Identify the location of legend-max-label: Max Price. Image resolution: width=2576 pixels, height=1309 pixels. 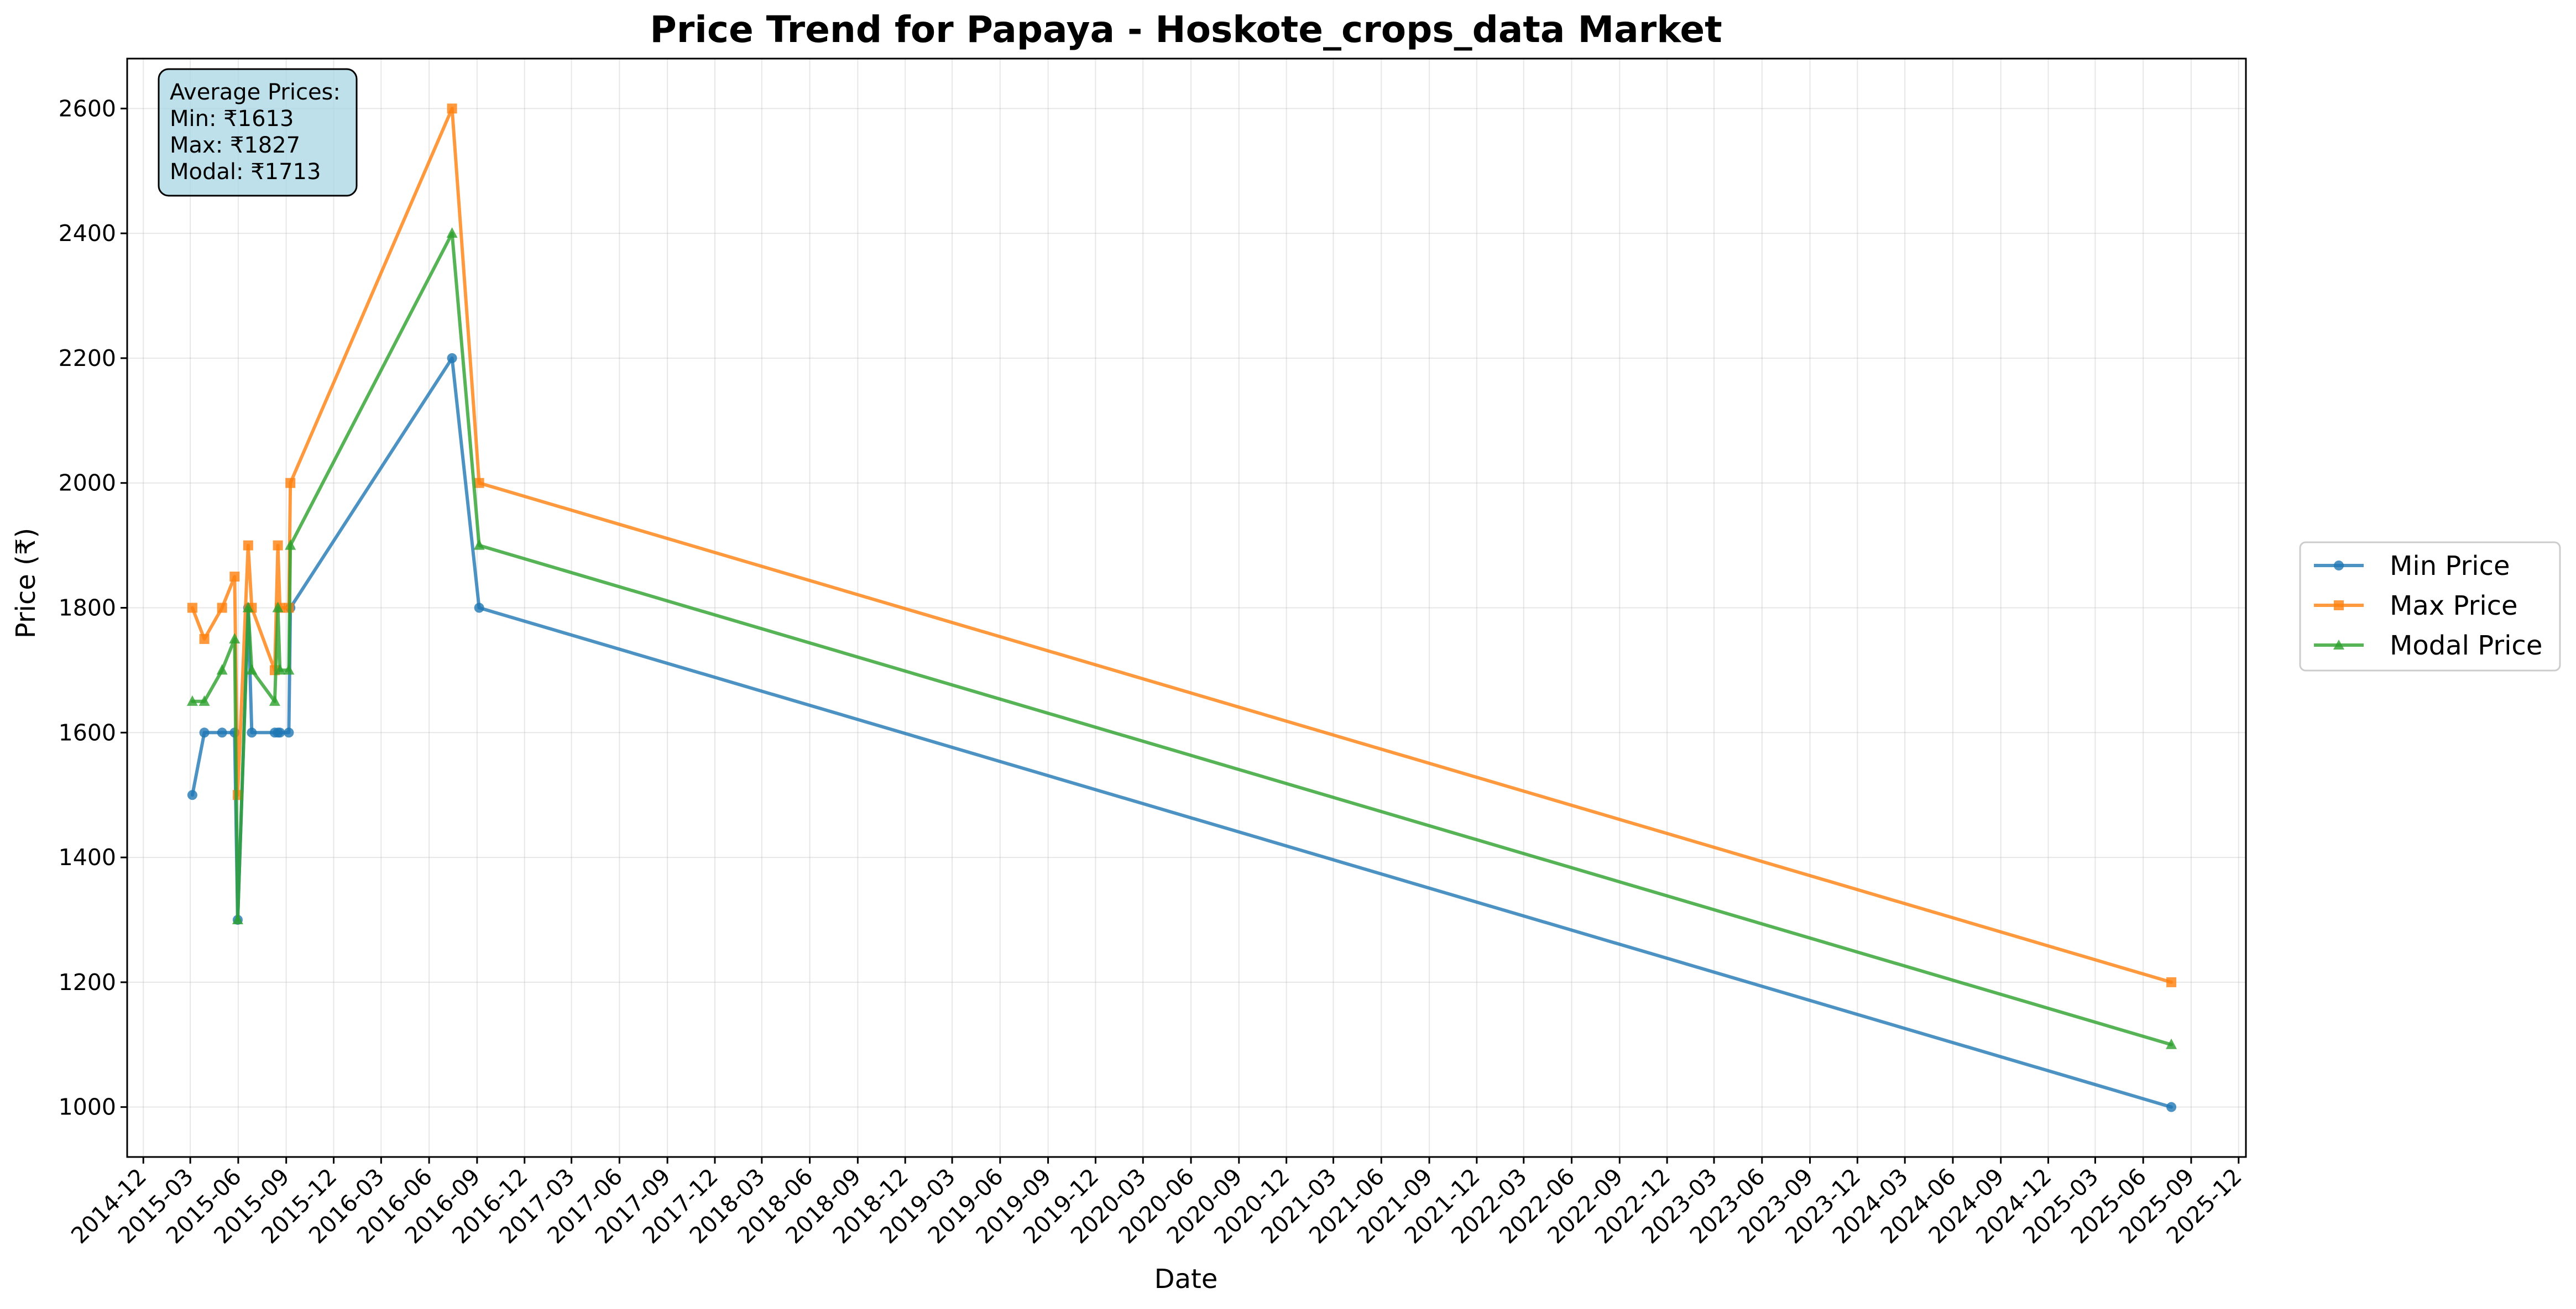
(2454, 606).